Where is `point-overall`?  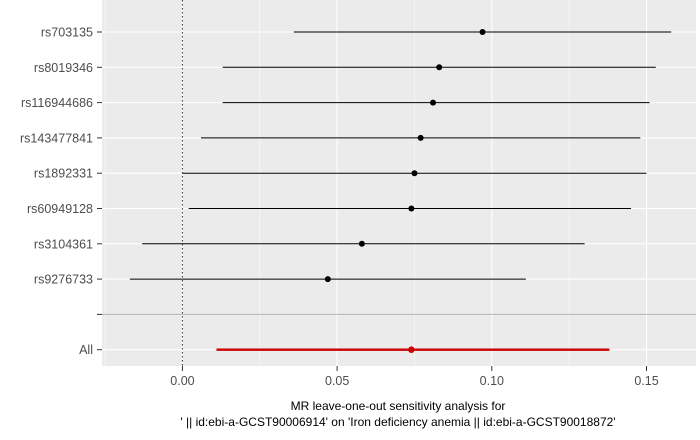
point-overall is located at coordinates (411, 350).